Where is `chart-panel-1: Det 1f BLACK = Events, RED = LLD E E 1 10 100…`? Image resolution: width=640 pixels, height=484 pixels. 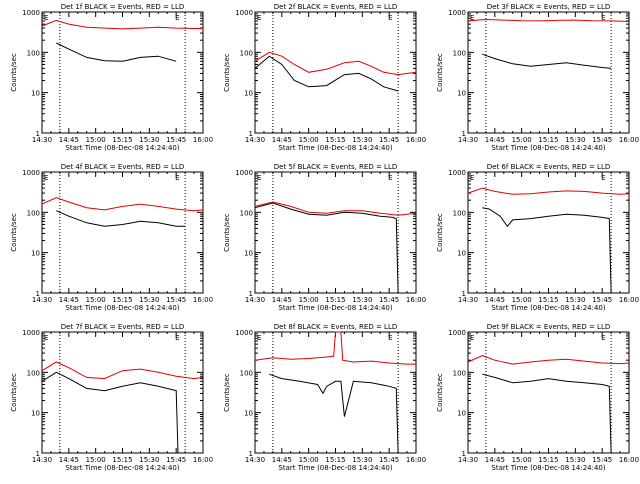
chart-panel-1: Det 1f BLACK = Events, RED = LLD E E 1 10 100… is located at coordinates (111, 77).